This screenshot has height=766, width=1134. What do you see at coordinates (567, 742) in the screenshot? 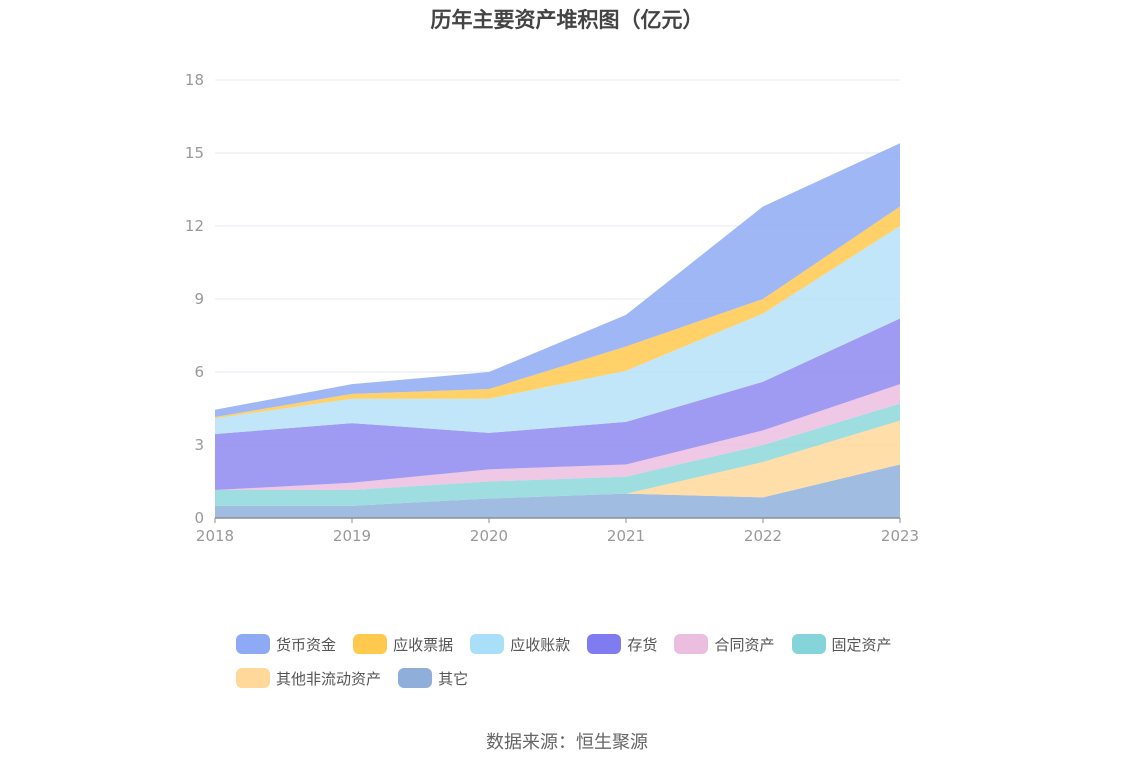
I see `data-source: 数据来源：恒生聚源` at bounding box center [567, 742].